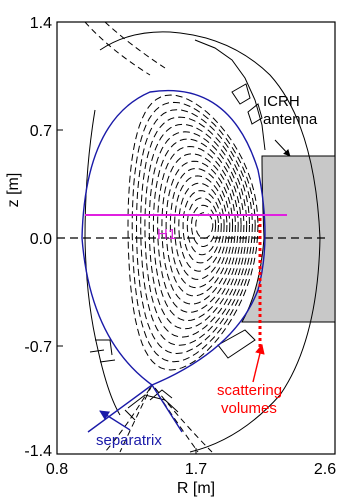 The image size is (348, 499). I want to click on icrh-label-1: ICRH, so click(281, 101).